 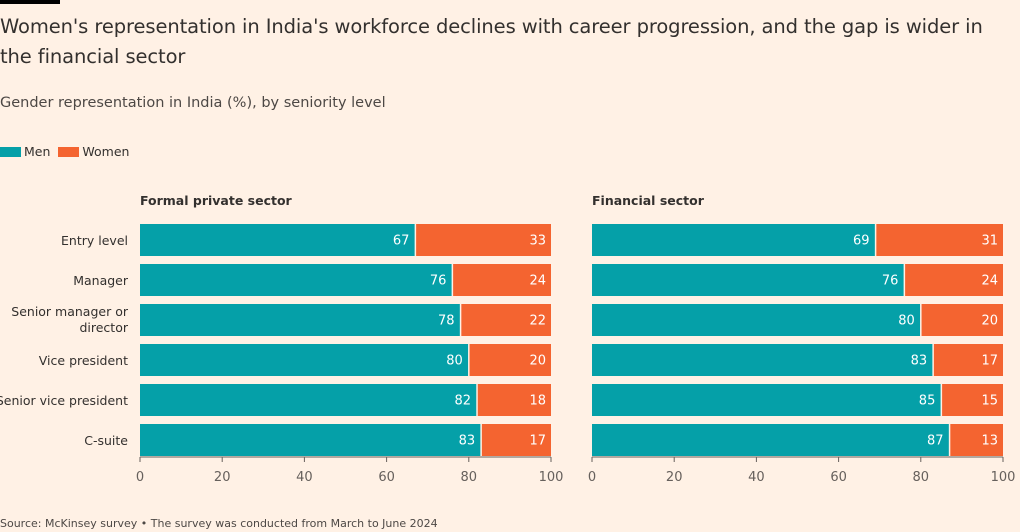 I want to click on value-label-women: 15, so click(x=989, y=401).